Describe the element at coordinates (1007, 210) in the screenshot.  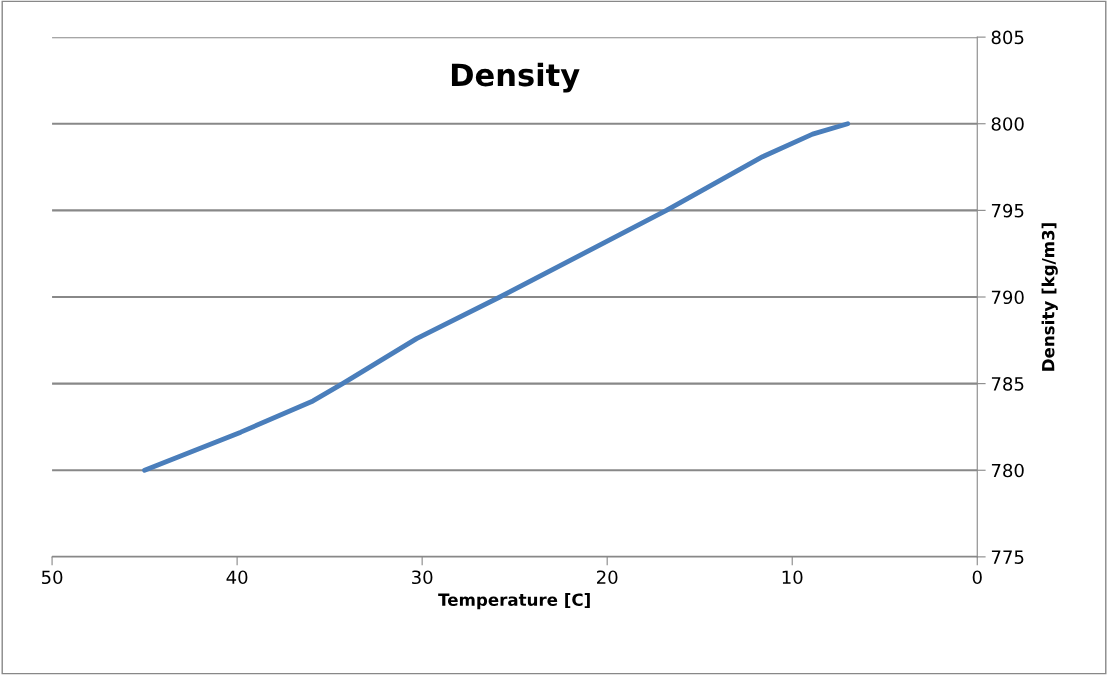
I see `y-tick-label: 795` at that location.